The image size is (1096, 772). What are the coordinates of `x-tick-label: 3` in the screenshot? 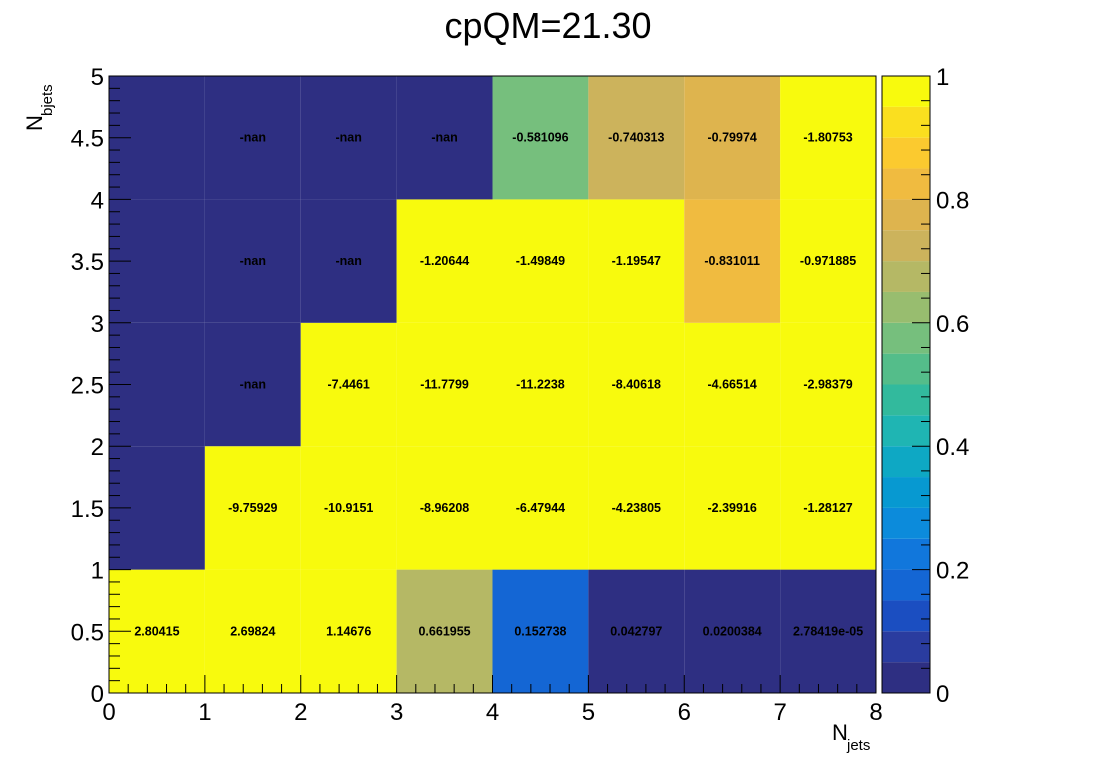 It's located at (396, 712).